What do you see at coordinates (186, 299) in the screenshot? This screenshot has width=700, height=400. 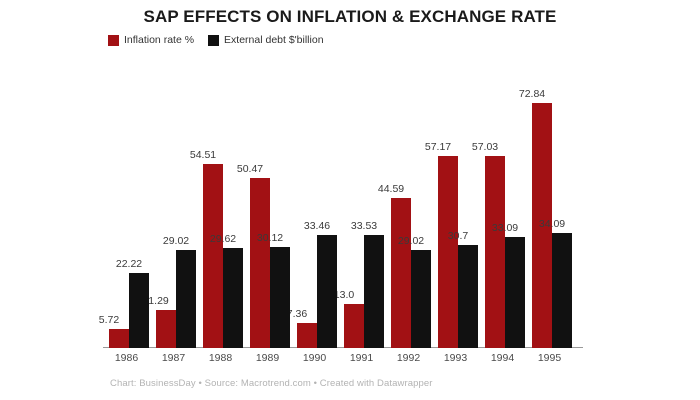 I see `bar-external-debt-1987` at bounding box center [186, 299].